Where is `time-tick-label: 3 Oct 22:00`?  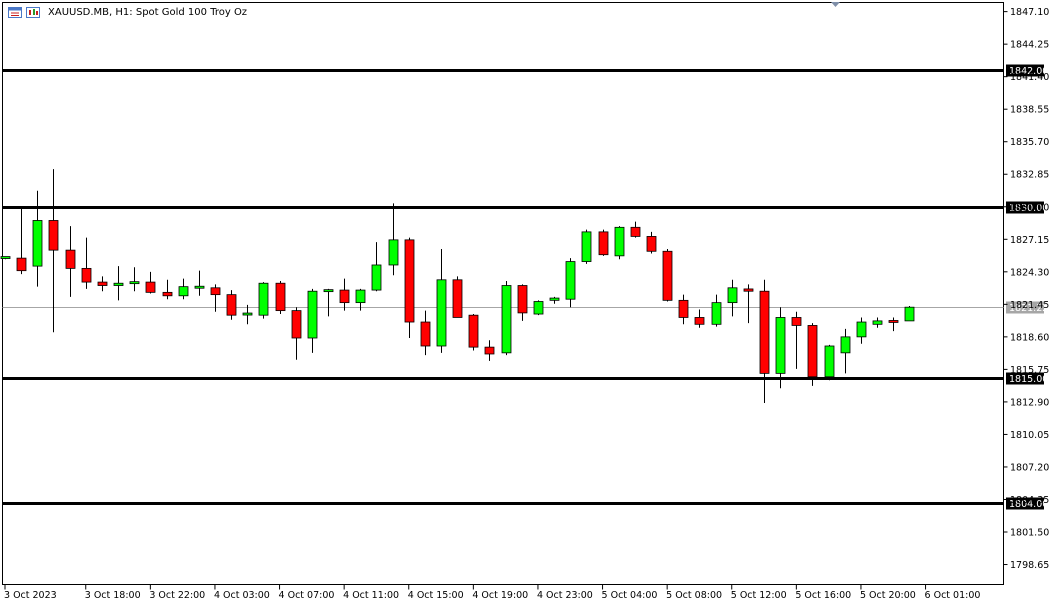 time-tick-label: 3 Oct 22:00 is located at coordinates (177, 595).